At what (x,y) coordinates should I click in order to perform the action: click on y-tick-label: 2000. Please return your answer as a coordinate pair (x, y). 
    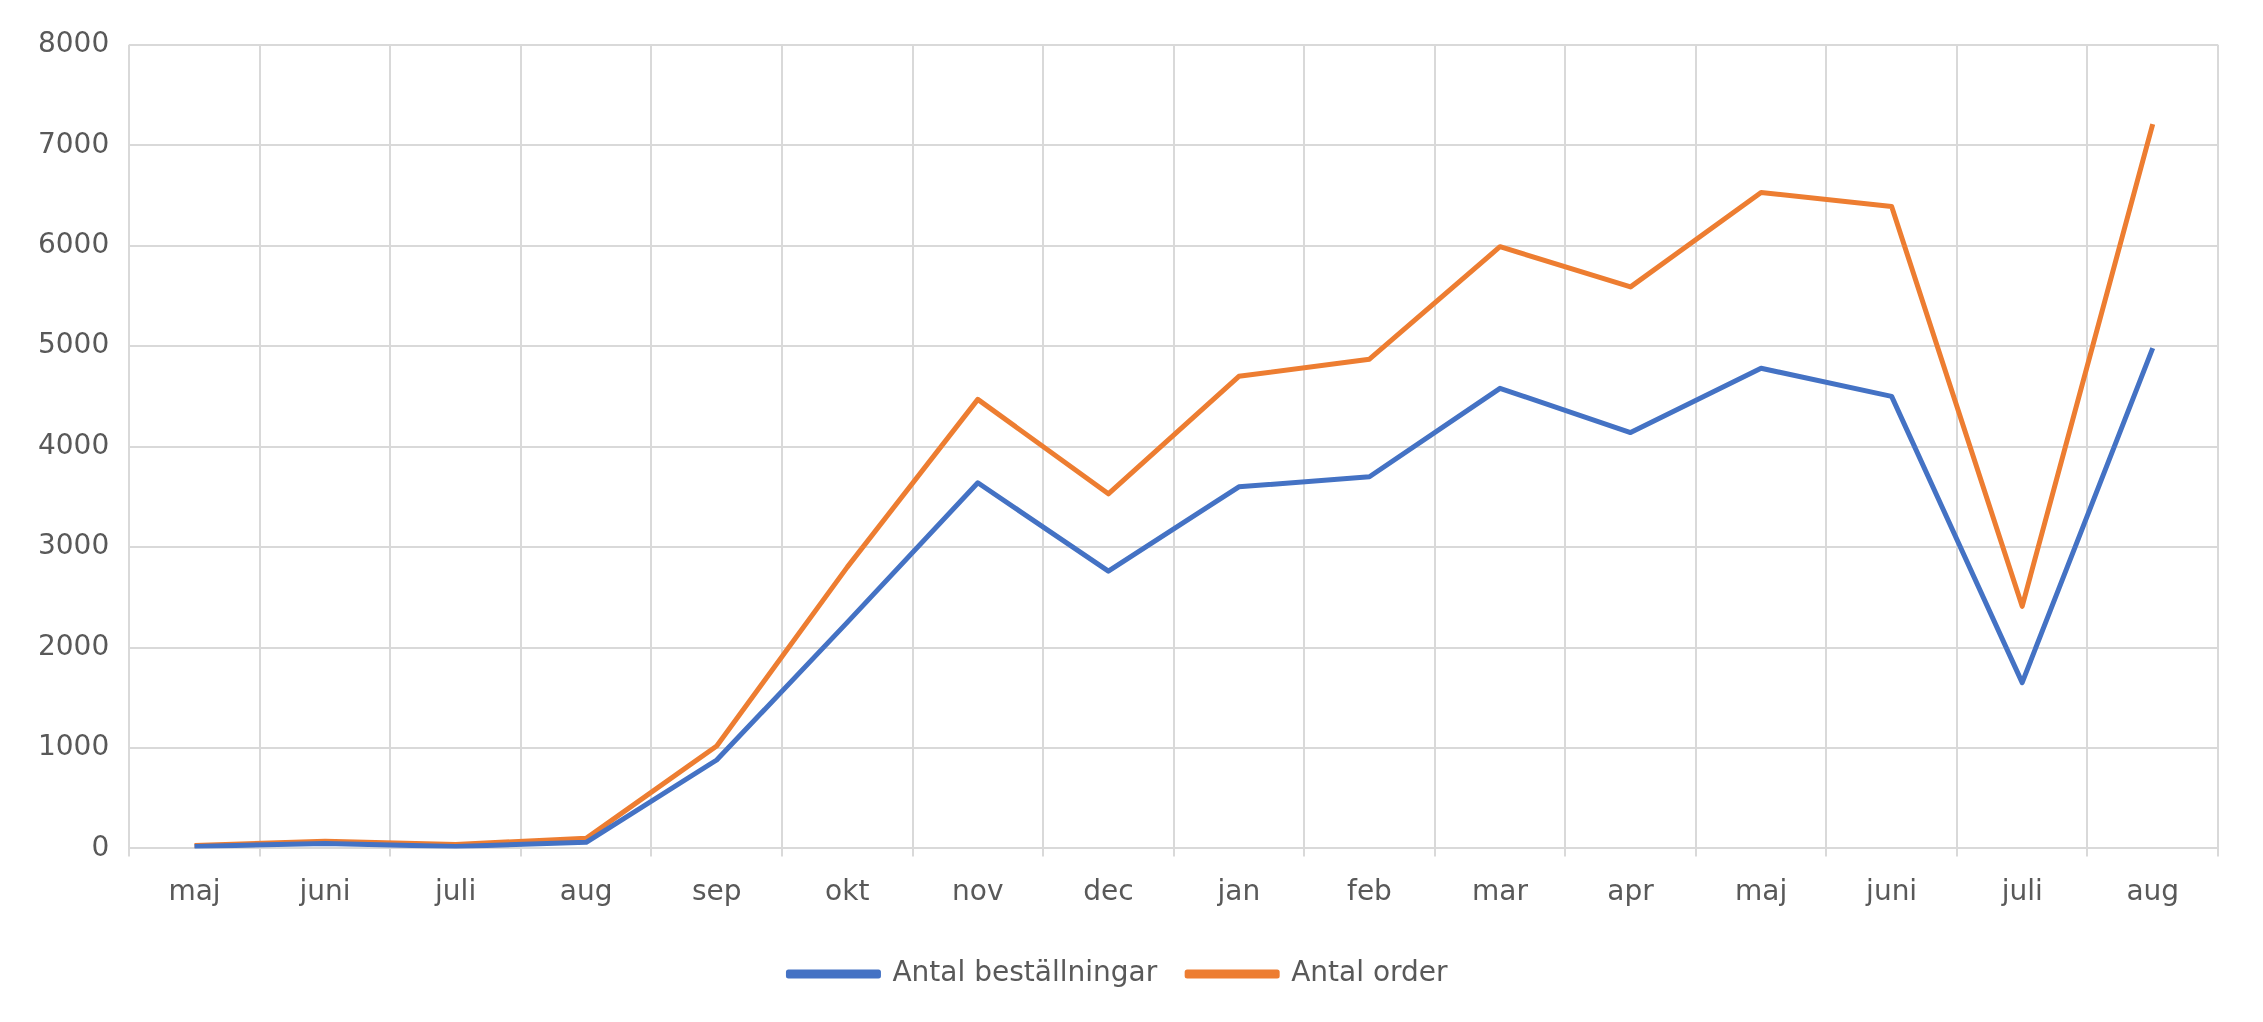
    Looking at the image, I should click on (73, 645).